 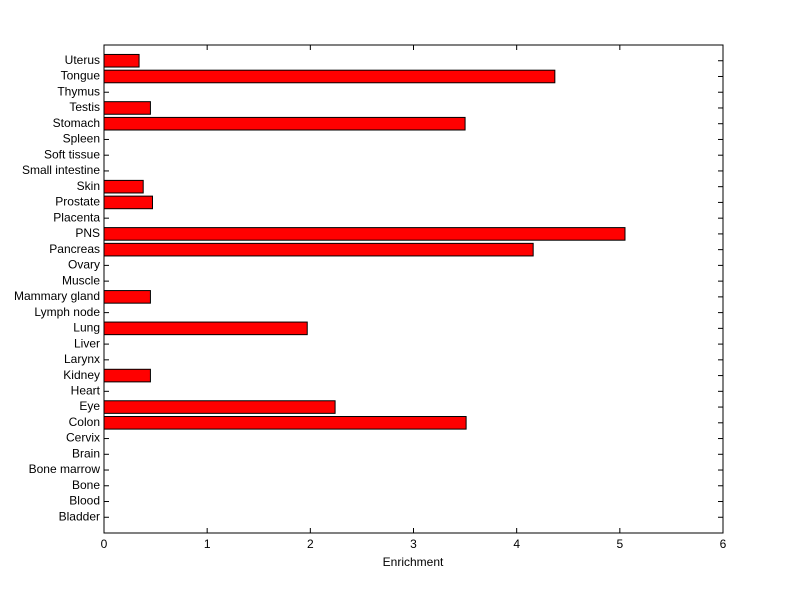 What do you see at coordinates (413, 544) in the screenshot?
I see `x-tick-label: 3` at bounding box center [413, 544].